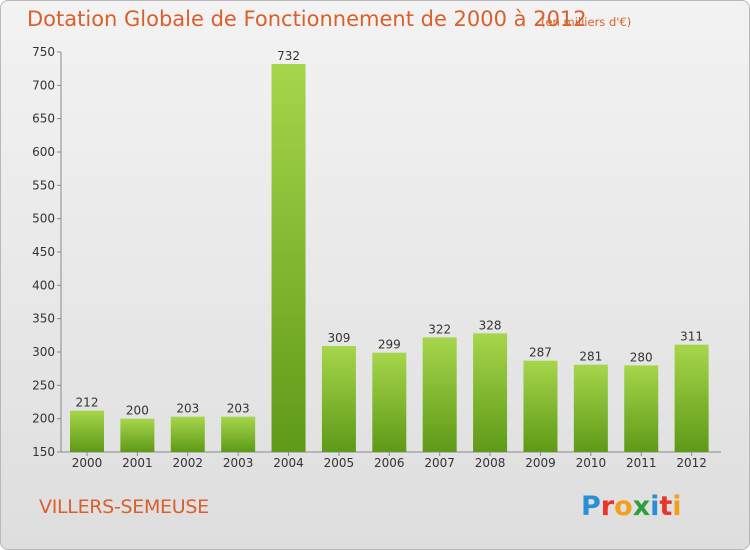 This screenshot has height=550, width=750. What do you see at coordinates (439, 463) in the screenshot?
I see `x-tick-label: 2007` at bounding box center [439, 463].